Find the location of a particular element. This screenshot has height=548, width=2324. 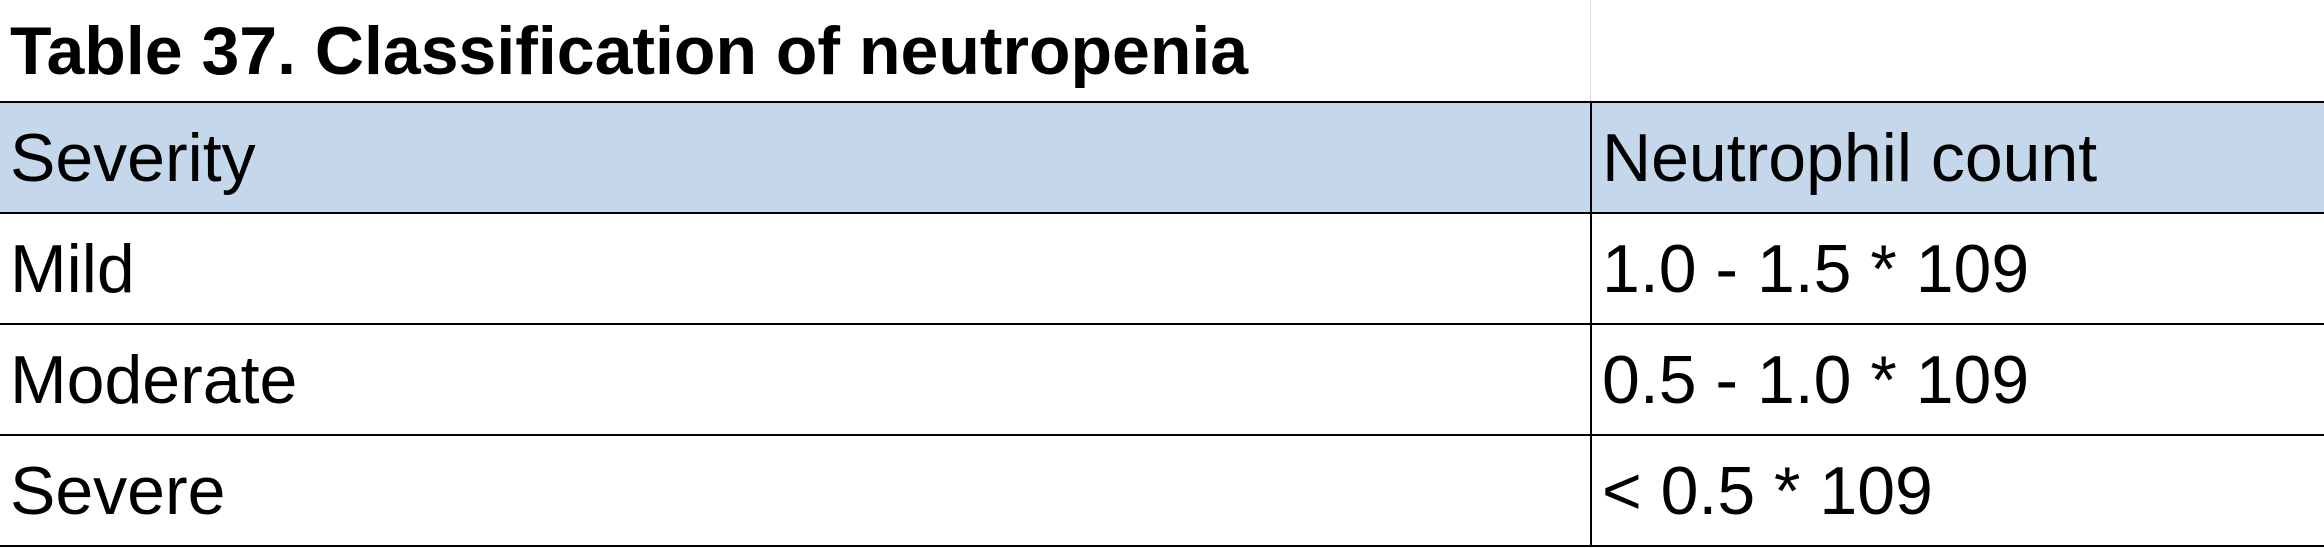

cell-gridline is located at coordinates (1590, 50).